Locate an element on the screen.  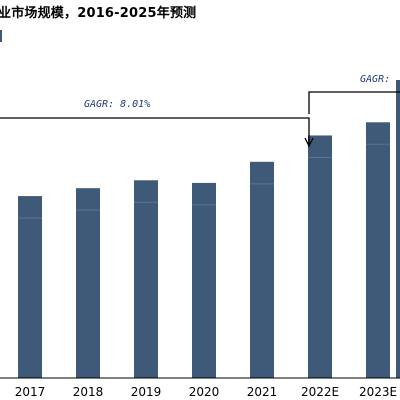
x-tick-2018: 2018 is located at coordinates (88, 392).